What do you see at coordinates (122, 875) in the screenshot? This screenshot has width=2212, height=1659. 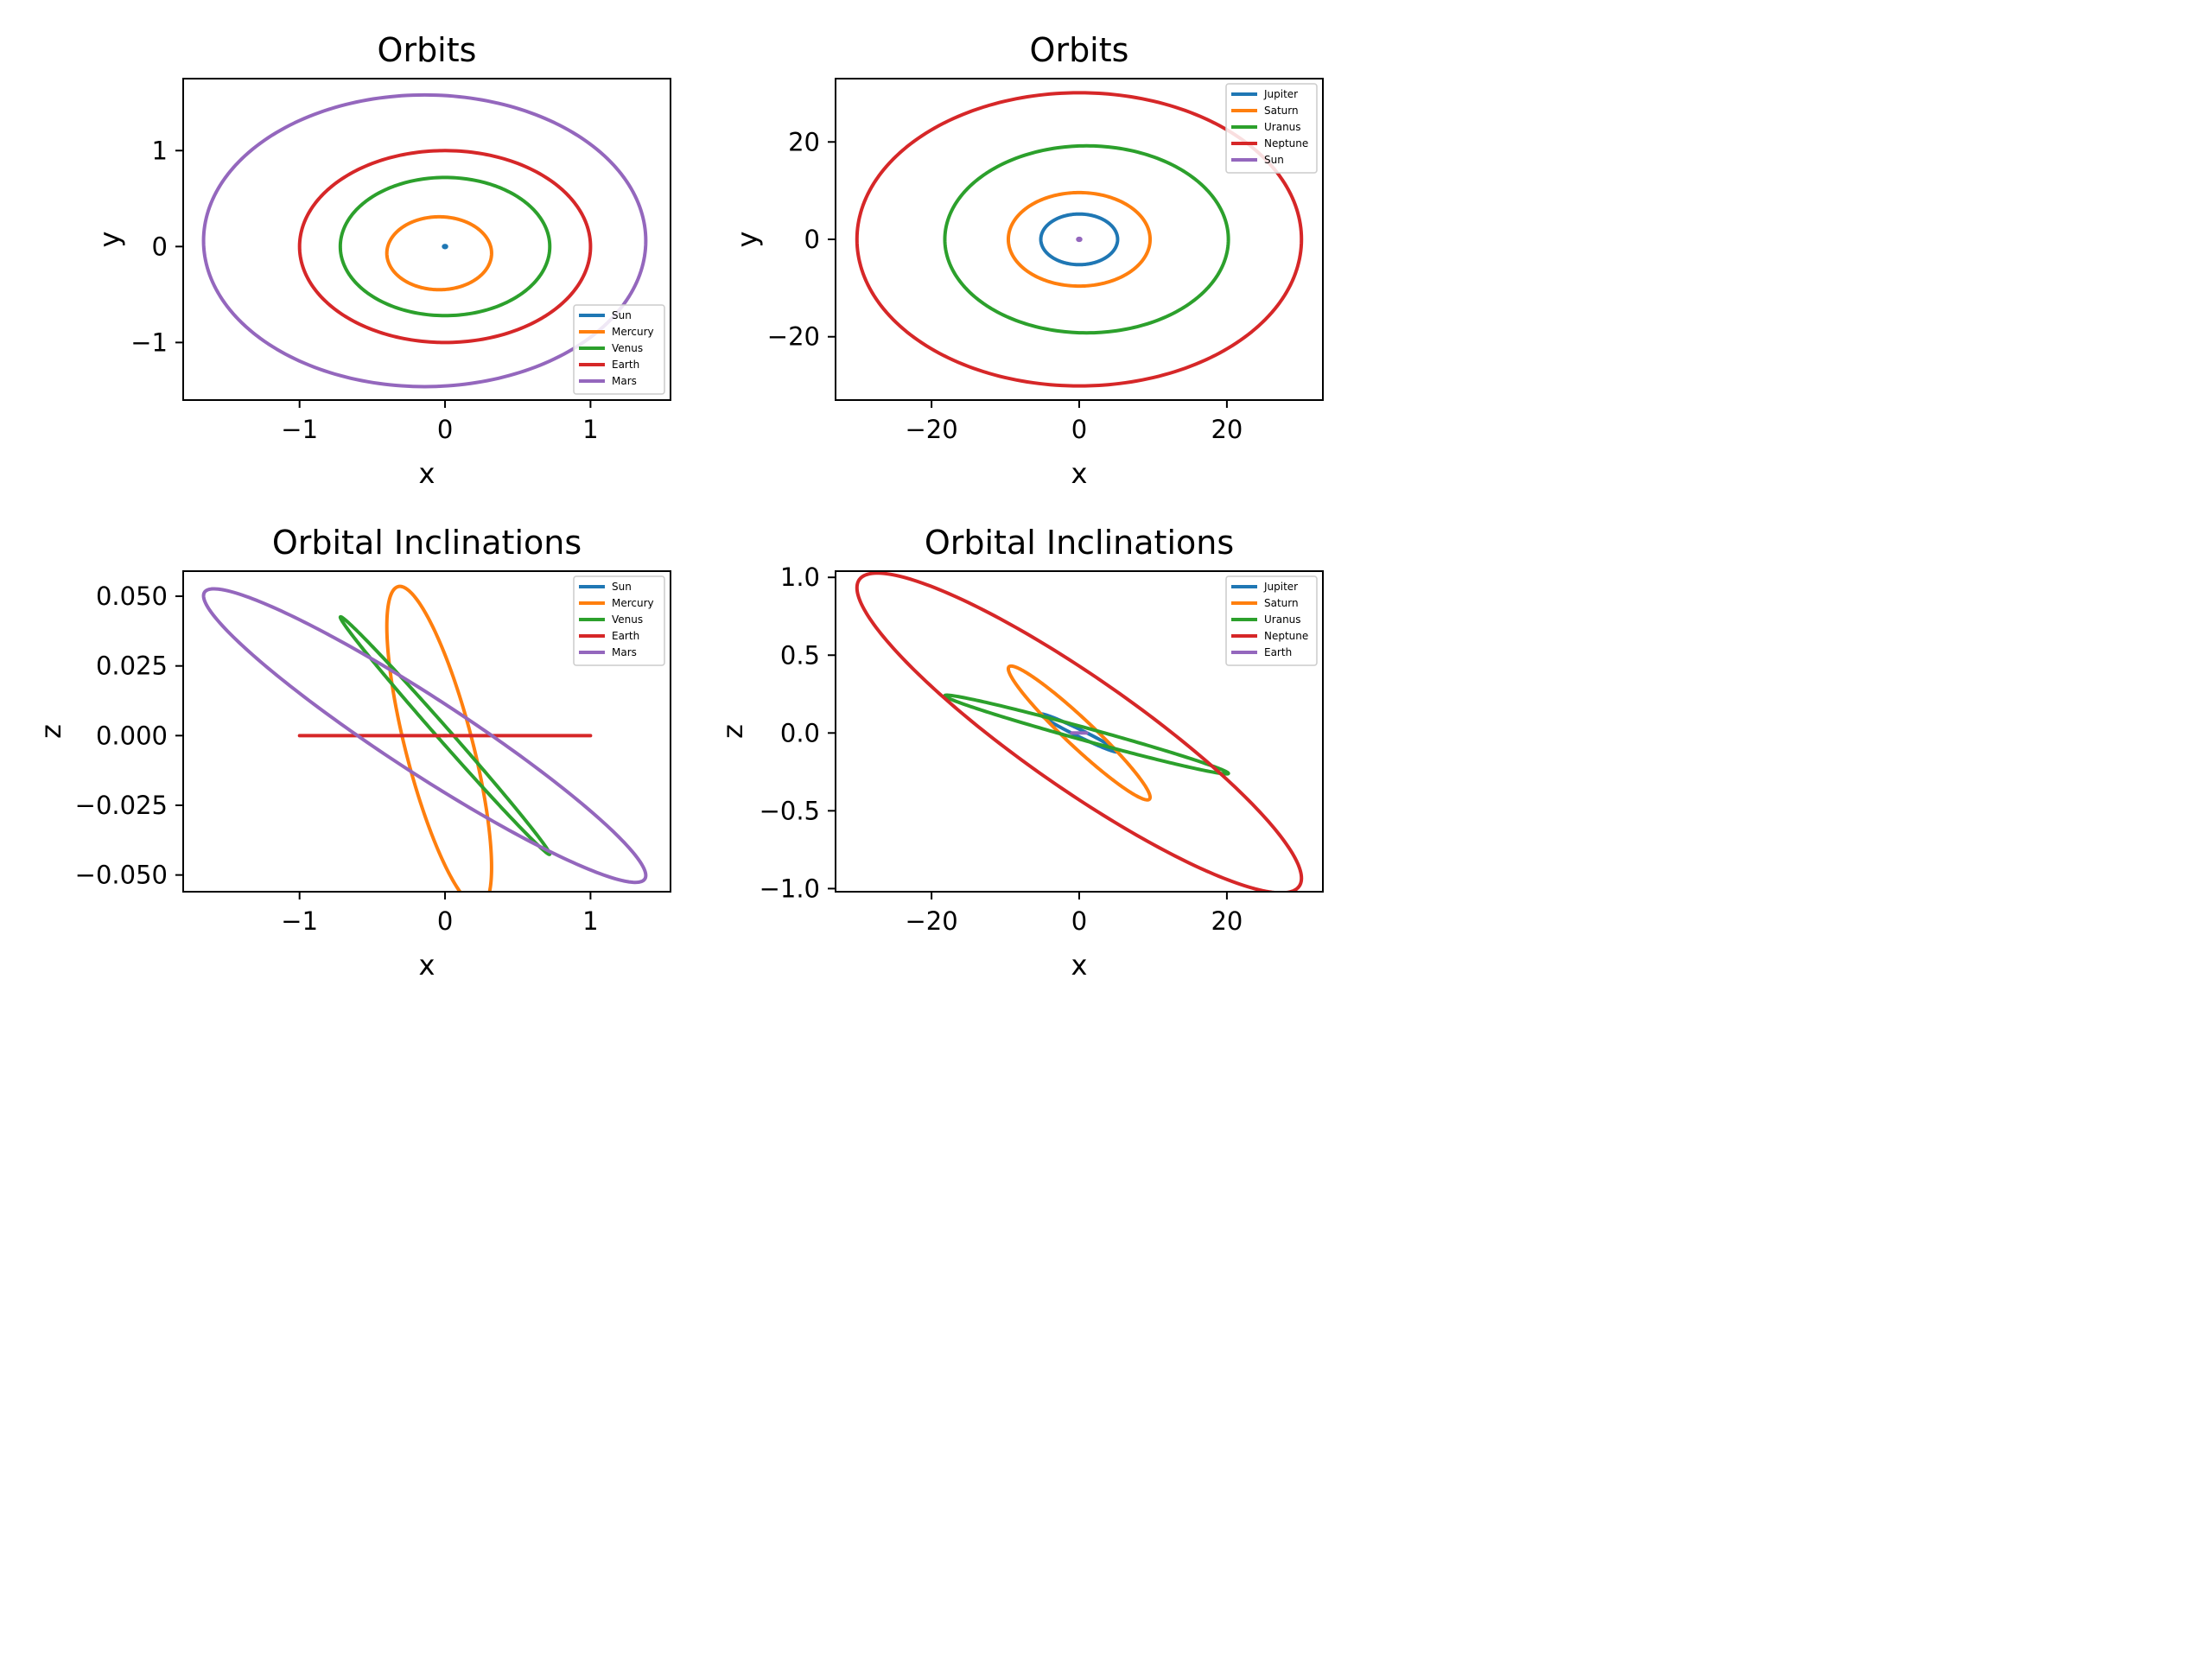 I see `y-tick-label: −0.050` at bounding box center [122, 875].